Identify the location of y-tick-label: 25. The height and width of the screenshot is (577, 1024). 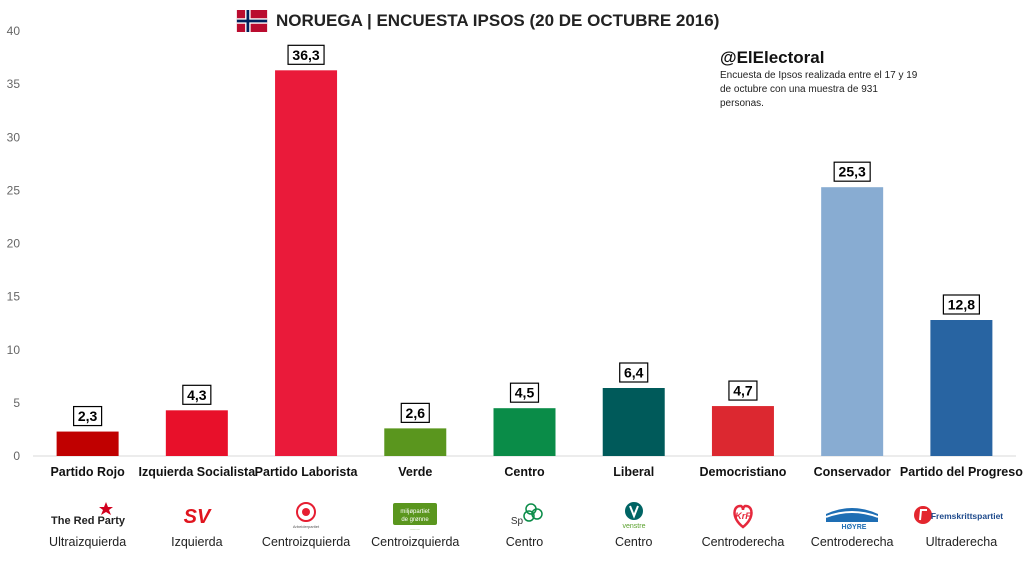
(14, 190).